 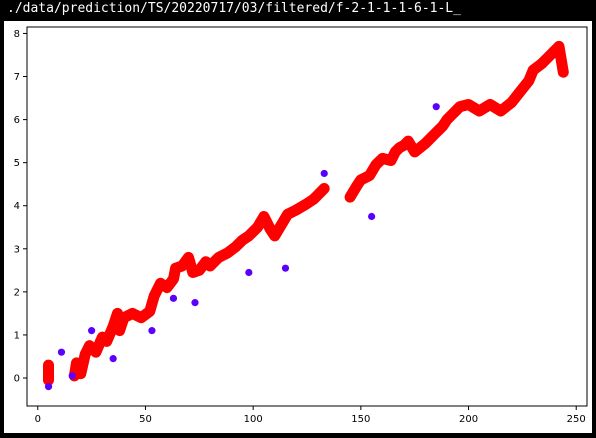 I want to click on y-tick-label: 5, so click(x=17, y=163).